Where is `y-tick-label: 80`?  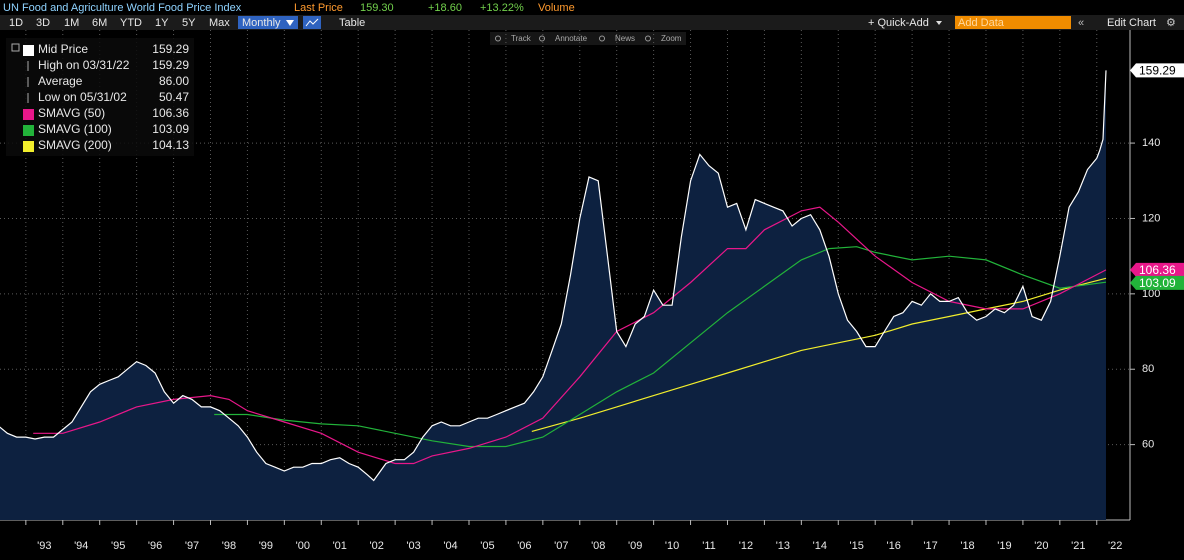 y-tick-label: 80 is located at coordinates (1148, 369).